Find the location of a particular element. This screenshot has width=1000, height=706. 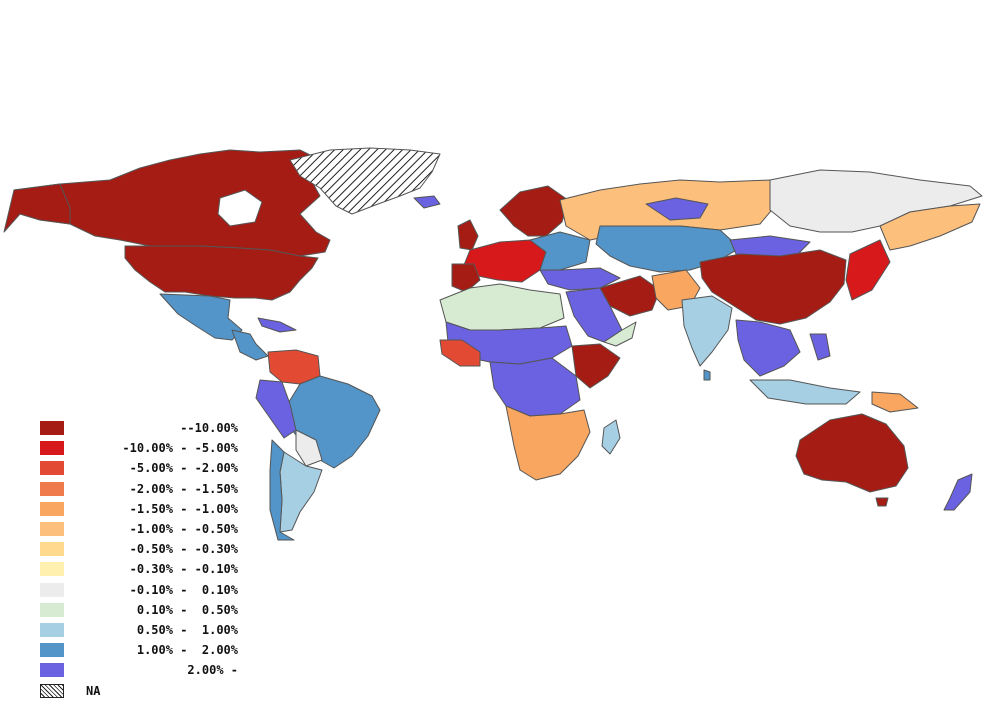

legend-label: 2.00% - is located at coordinates (212, 670).